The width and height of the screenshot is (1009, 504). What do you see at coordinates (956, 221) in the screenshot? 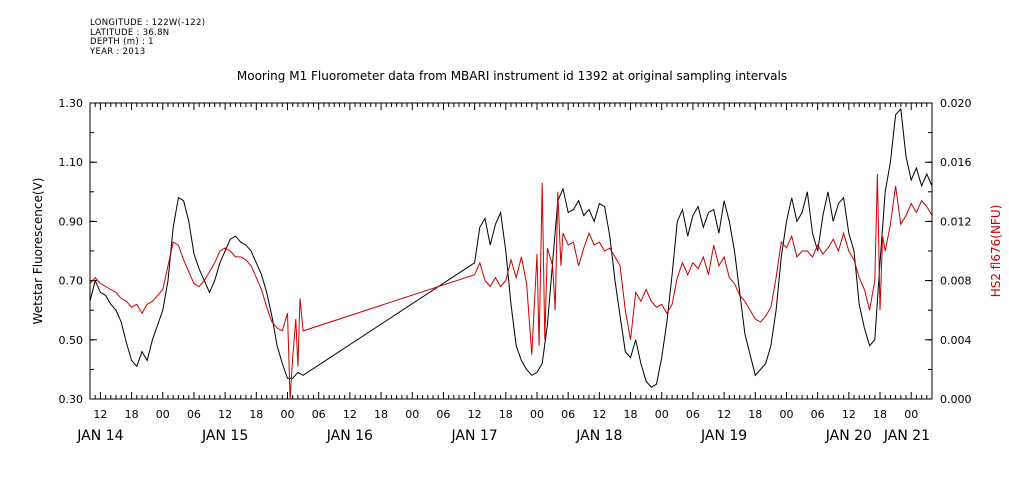
I see `y-right-tick-label: 0.012` at bounding box center [956, 221].